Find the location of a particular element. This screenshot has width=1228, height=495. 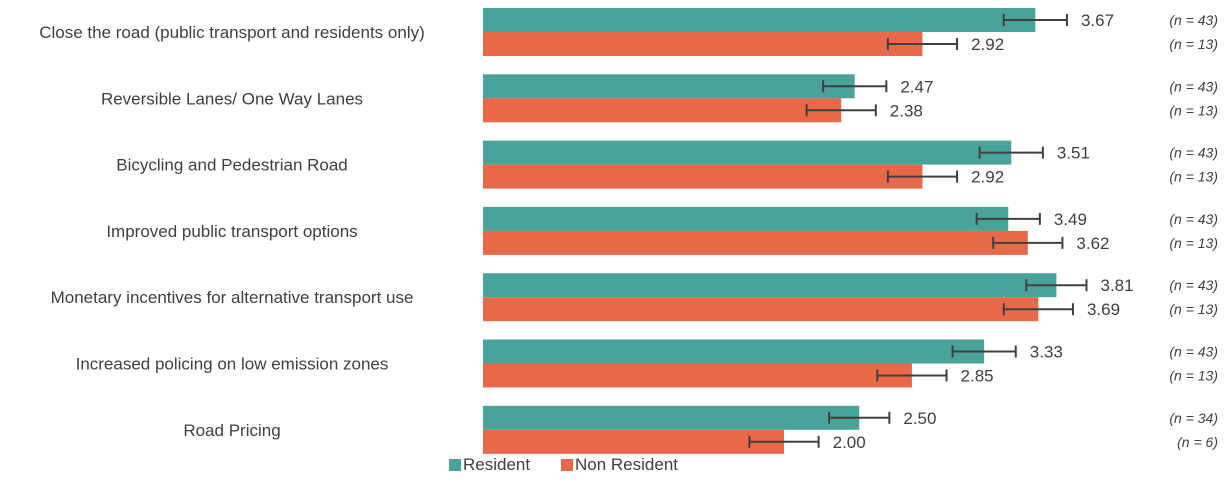

data-label: 3.81 is located at coordinates (1117, 285).